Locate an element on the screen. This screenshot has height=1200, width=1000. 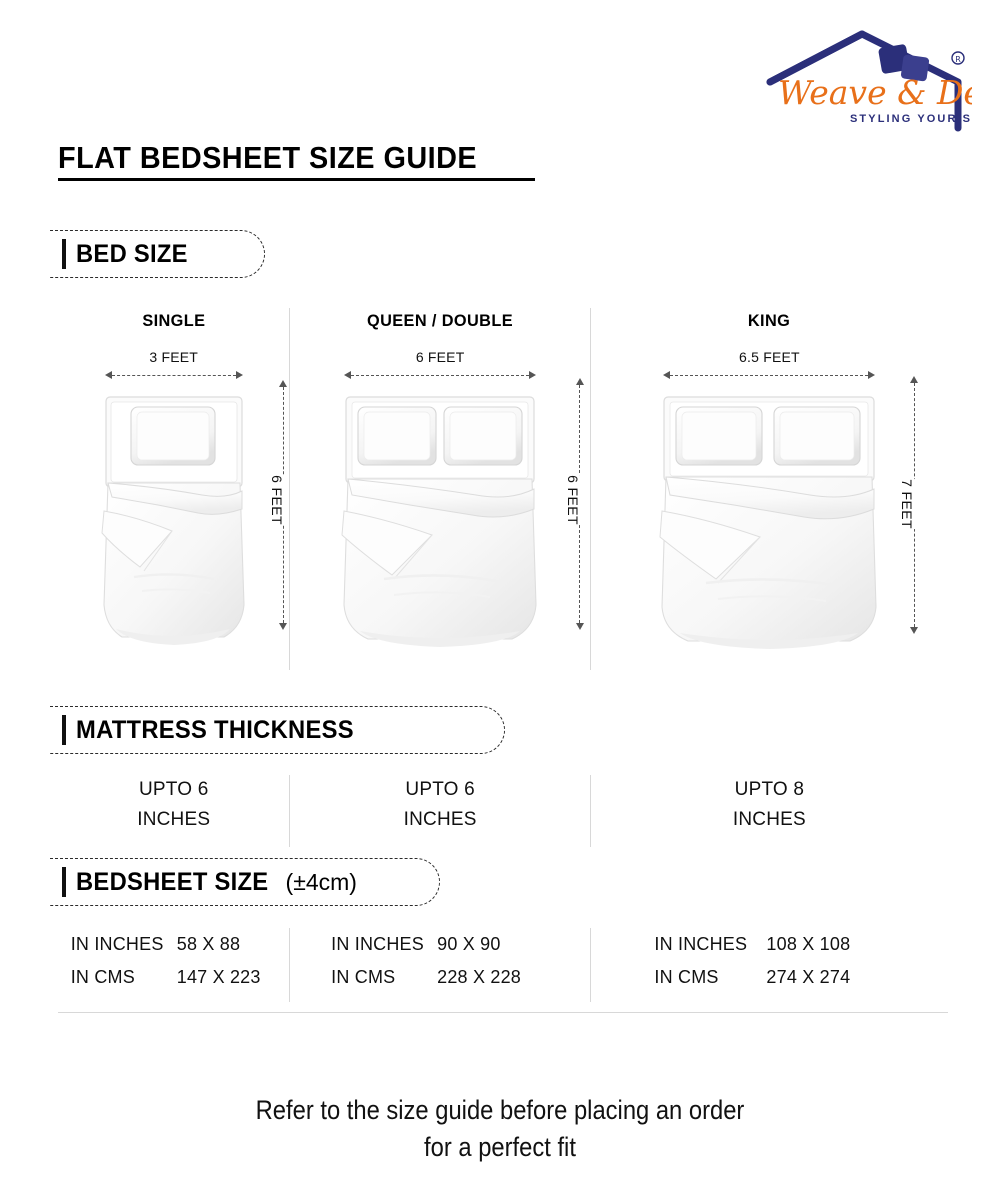
column-queen: QUEEN / DOUBLE 6 FEET is located at coordinates (439, 484).